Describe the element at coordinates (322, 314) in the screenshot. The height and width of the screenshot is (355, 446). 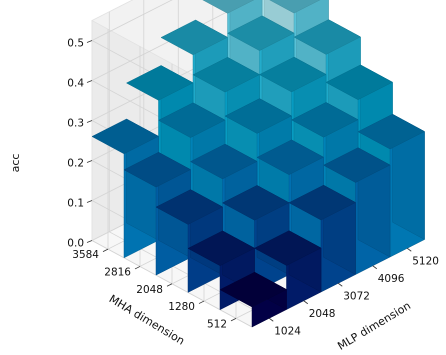
I see `x-tick-label: 2048` at that location.